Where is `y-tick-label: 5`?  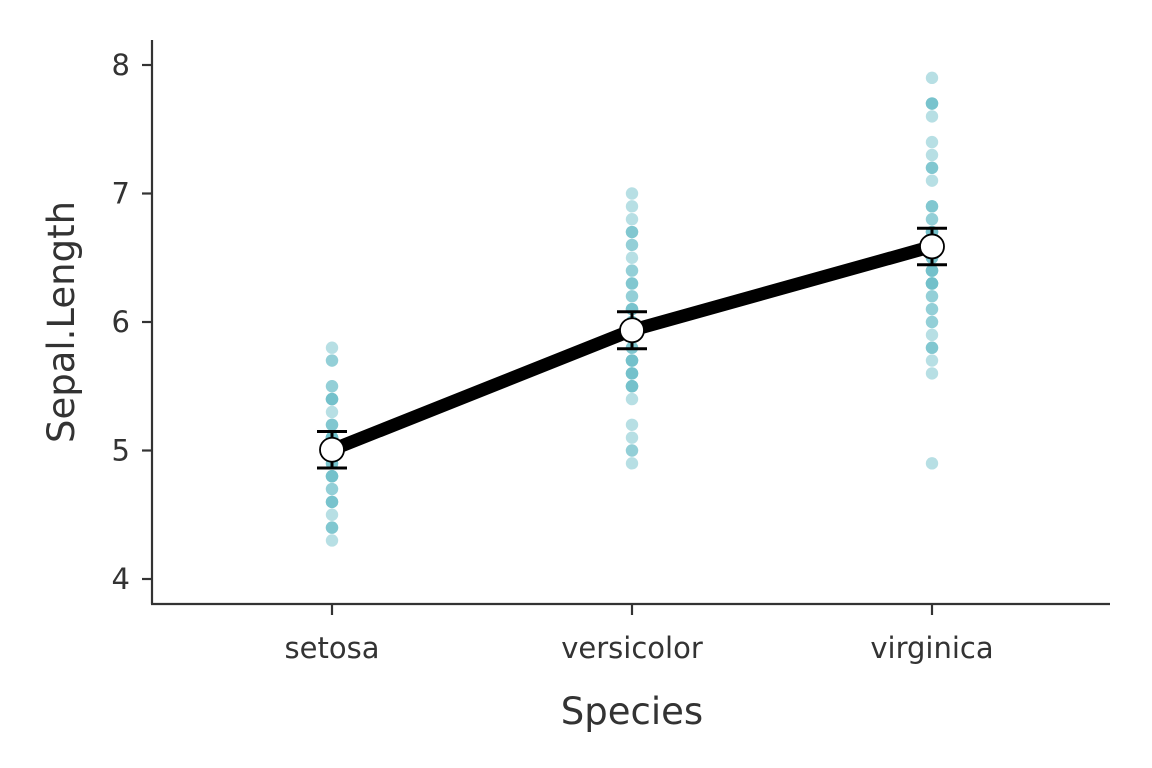
y-tick-label: 5 is located at coordinates (121, 451).